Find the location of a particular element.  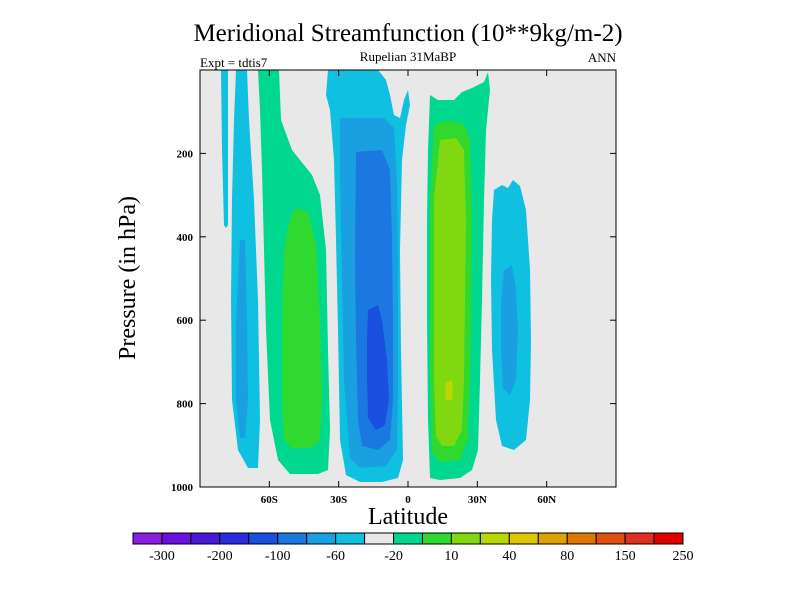

x-tick-label: 60N is located at coordinates (546, 500).